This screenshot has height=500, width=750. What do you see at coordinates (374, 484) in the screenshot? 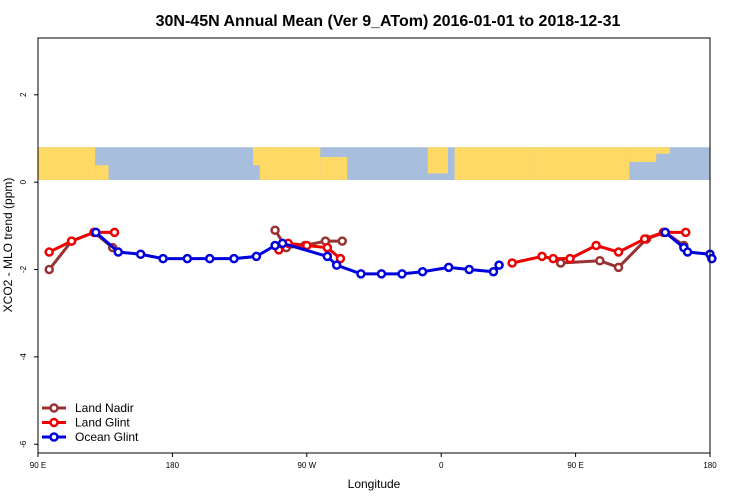
I see `x-axis-label: Longitude` at bounding box center [374, 484].